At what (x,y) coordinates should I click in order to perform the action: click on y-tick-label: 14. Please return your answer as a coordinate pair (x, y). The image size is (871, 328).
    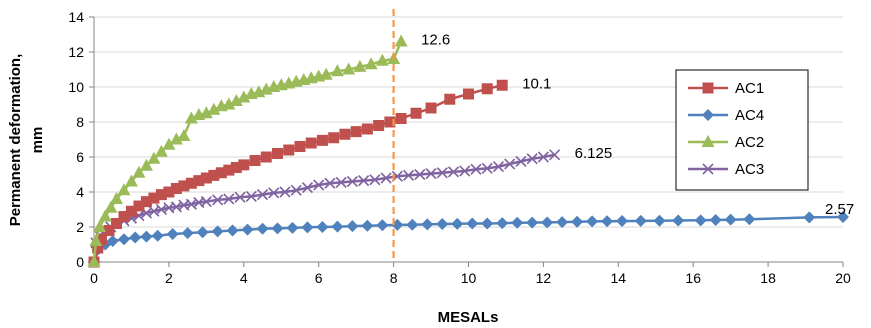
    Looking at the image, I should click on (76, 17).